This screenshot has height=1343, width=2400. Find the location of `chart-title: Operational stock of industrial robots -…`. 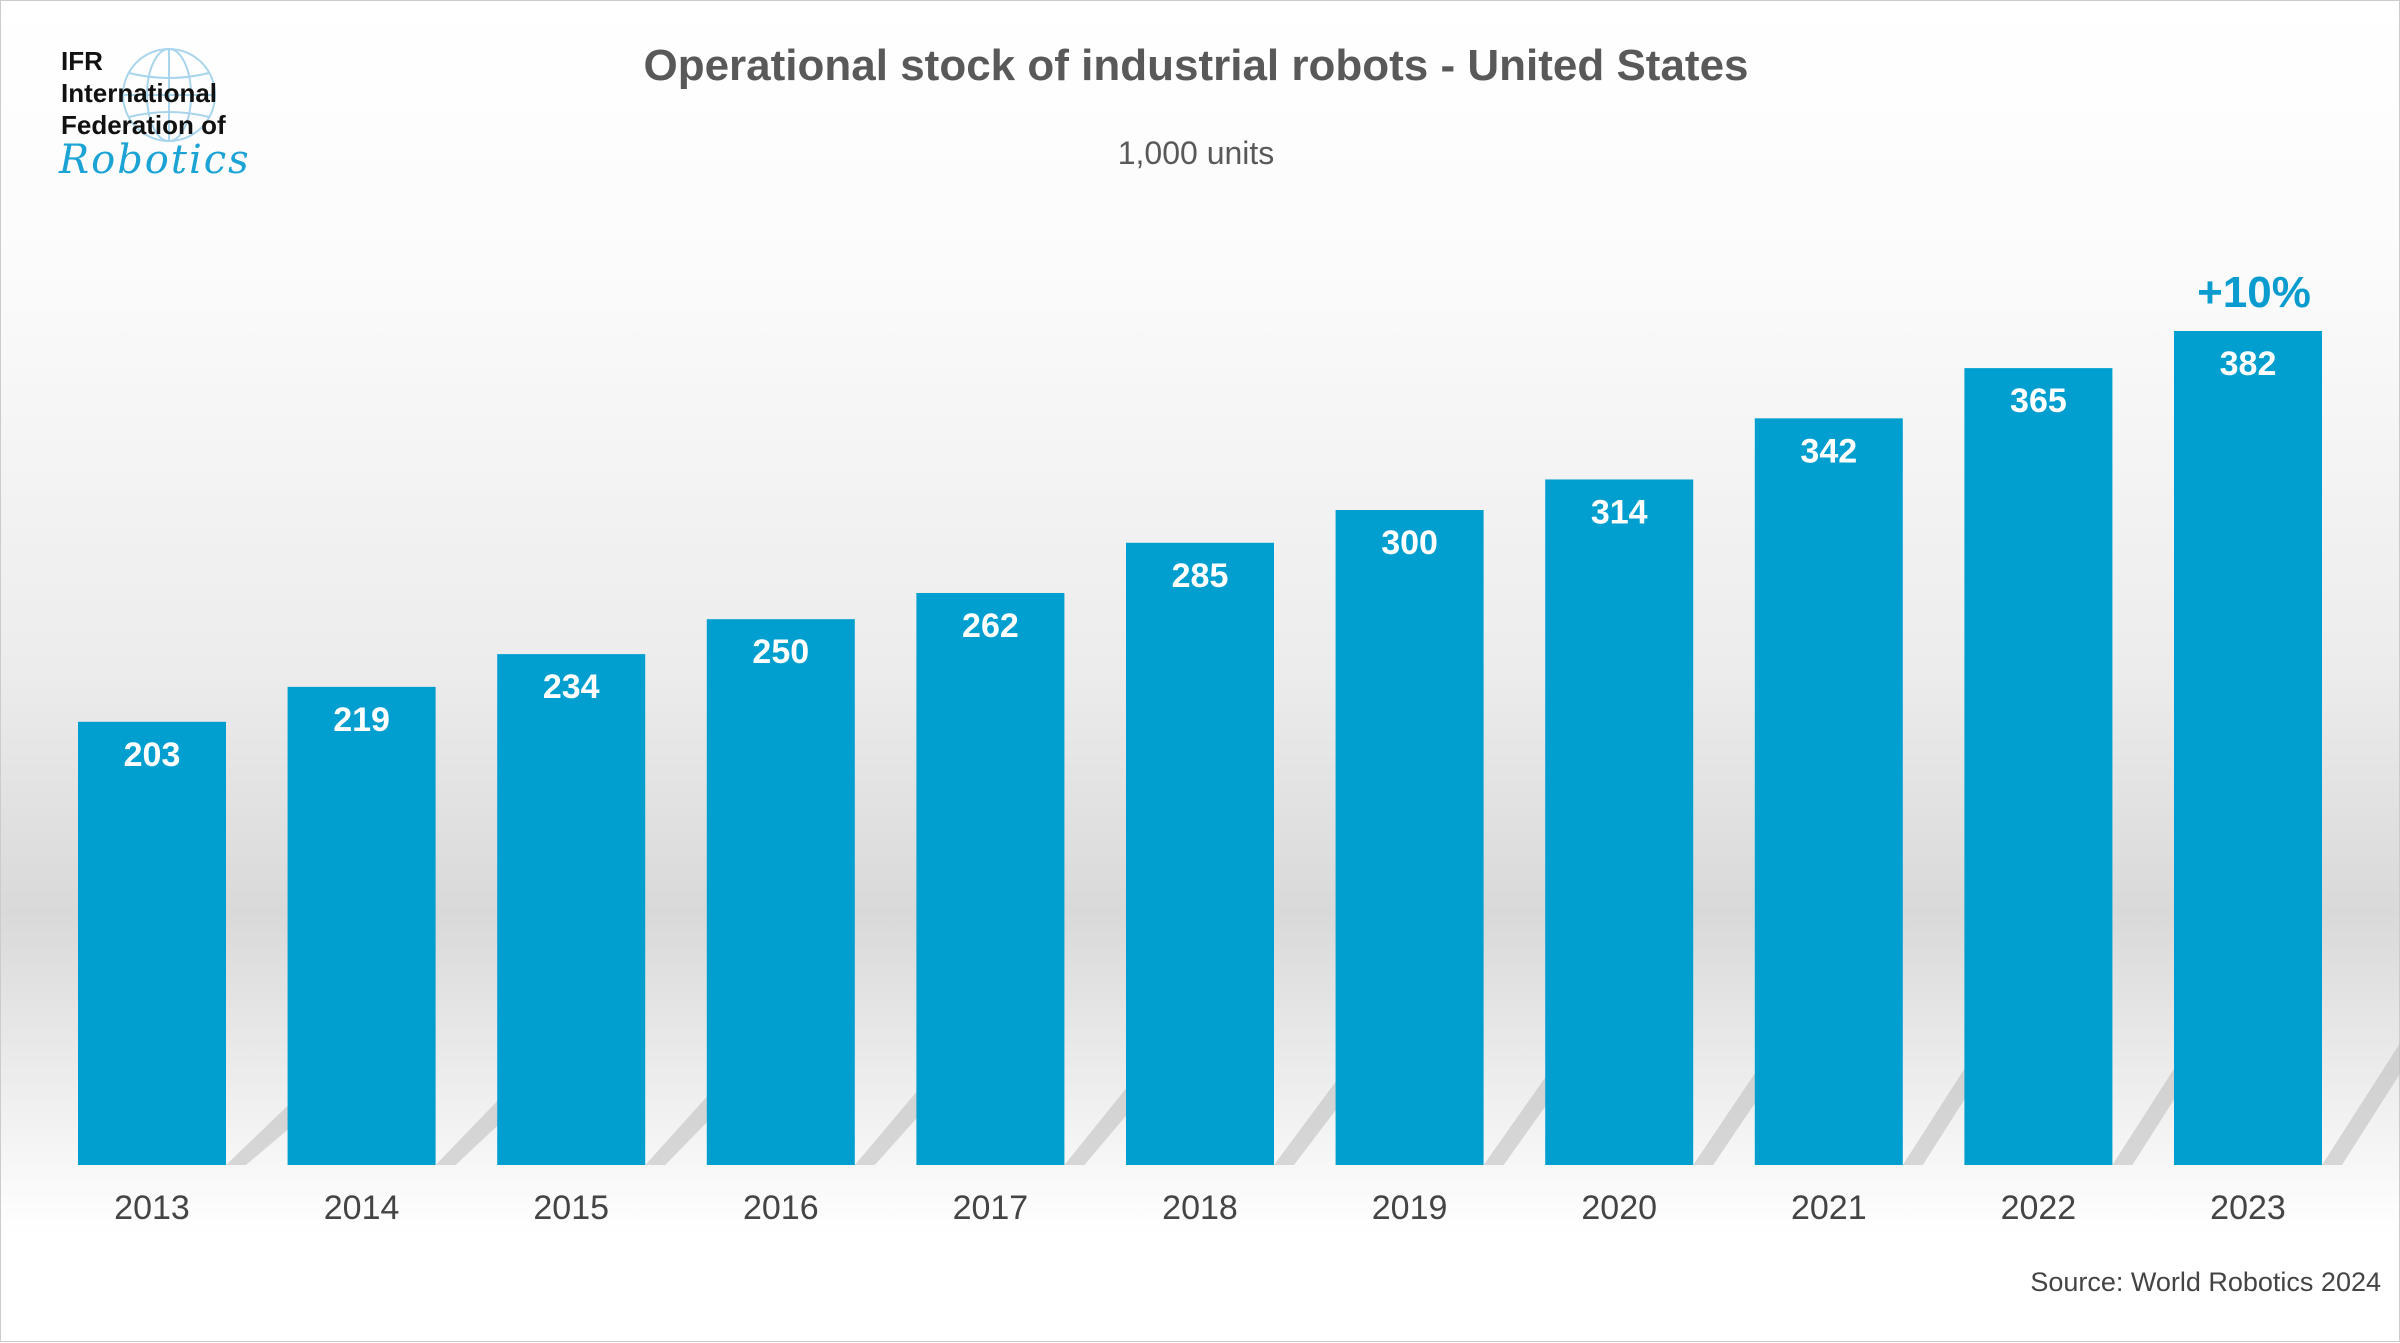

chart-title: Operational stock of industrial robots -… is located at coordinates (1196, 65).